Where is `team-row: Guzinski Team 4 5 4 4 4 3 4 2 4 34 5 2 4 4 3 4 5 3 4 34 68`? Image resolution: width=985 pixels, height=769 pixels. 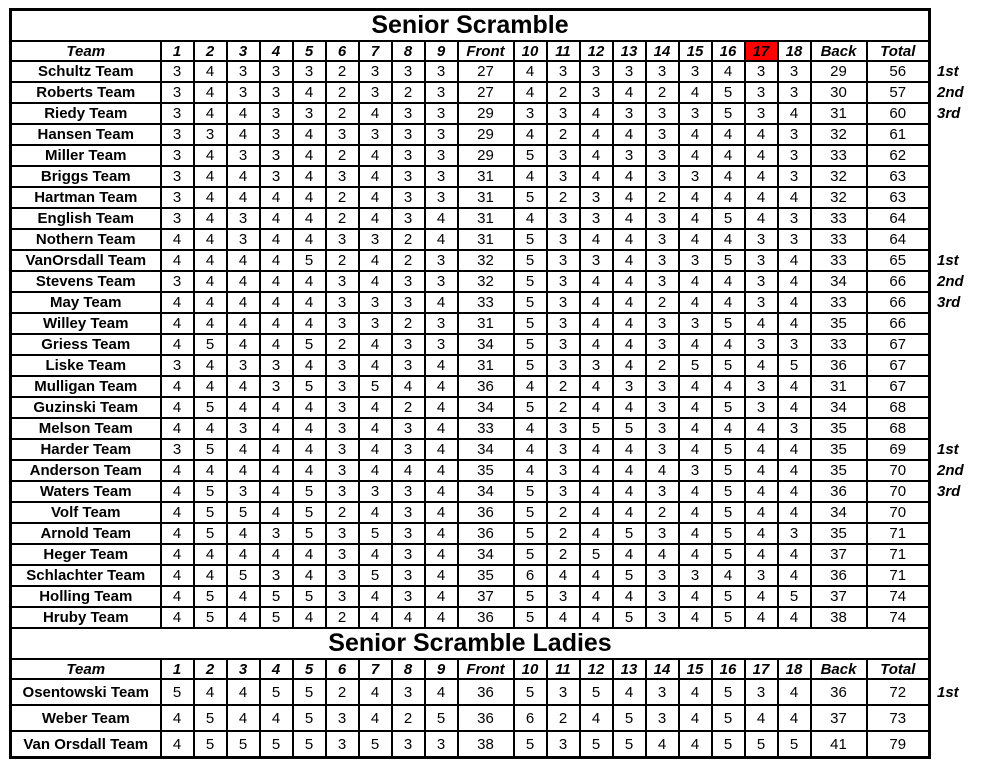 team-row: Guzinski Team 4 5 4 4 4 3 4 2 4 34 5 2 4 4 3 4 5 3 4 34 68 is located at coordinates (470, 407).